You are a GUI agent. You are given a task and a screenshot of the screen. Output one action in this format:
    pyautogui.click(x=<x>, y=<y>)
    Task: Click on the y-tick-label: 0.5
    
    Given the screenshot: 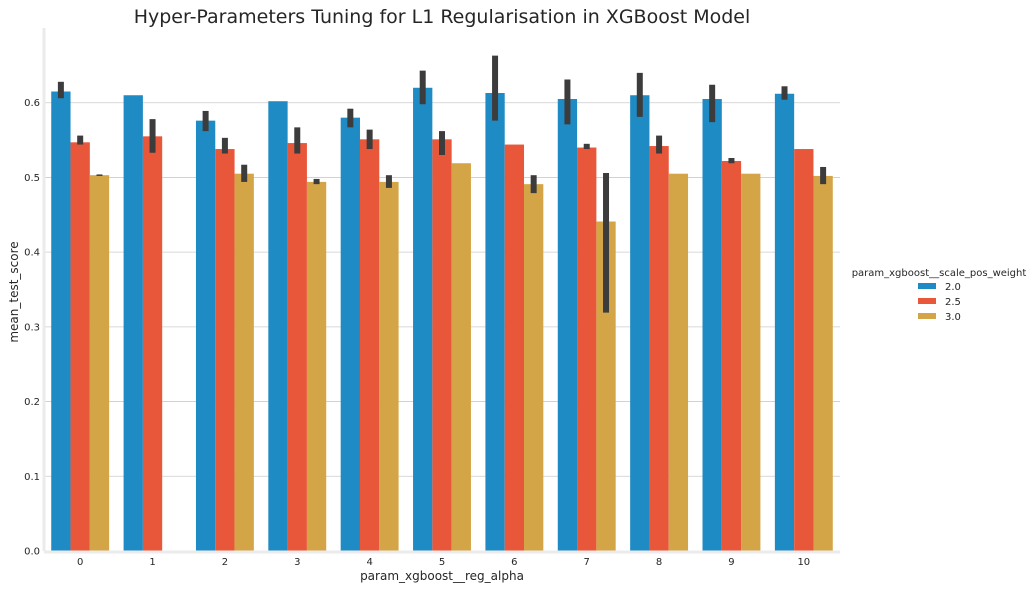 What is the action you would take?
    pyautogui.click(x=32, y=178)
    